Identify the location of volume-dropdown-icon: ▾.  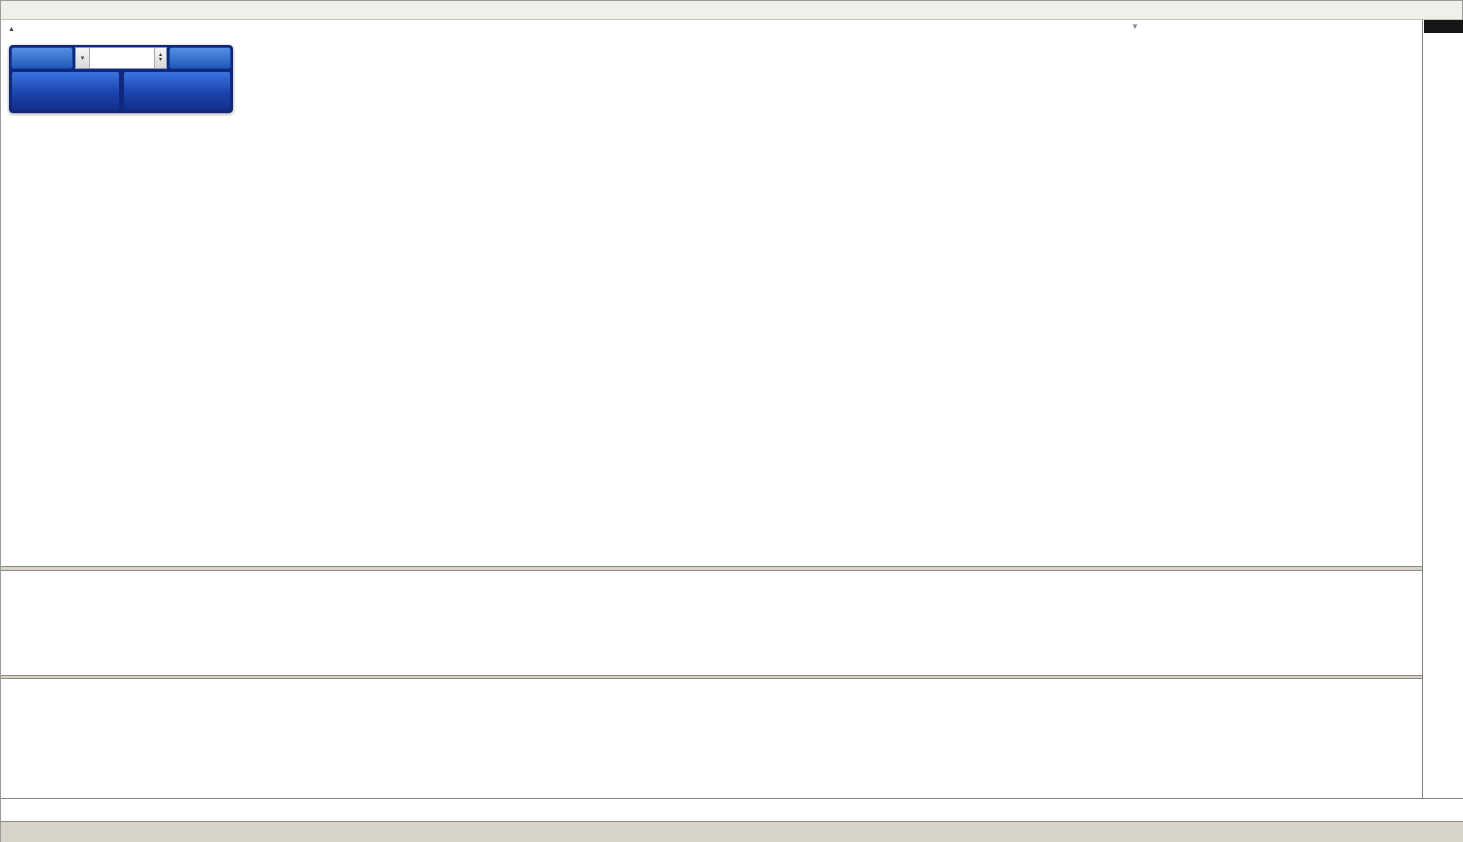
(83, 58).